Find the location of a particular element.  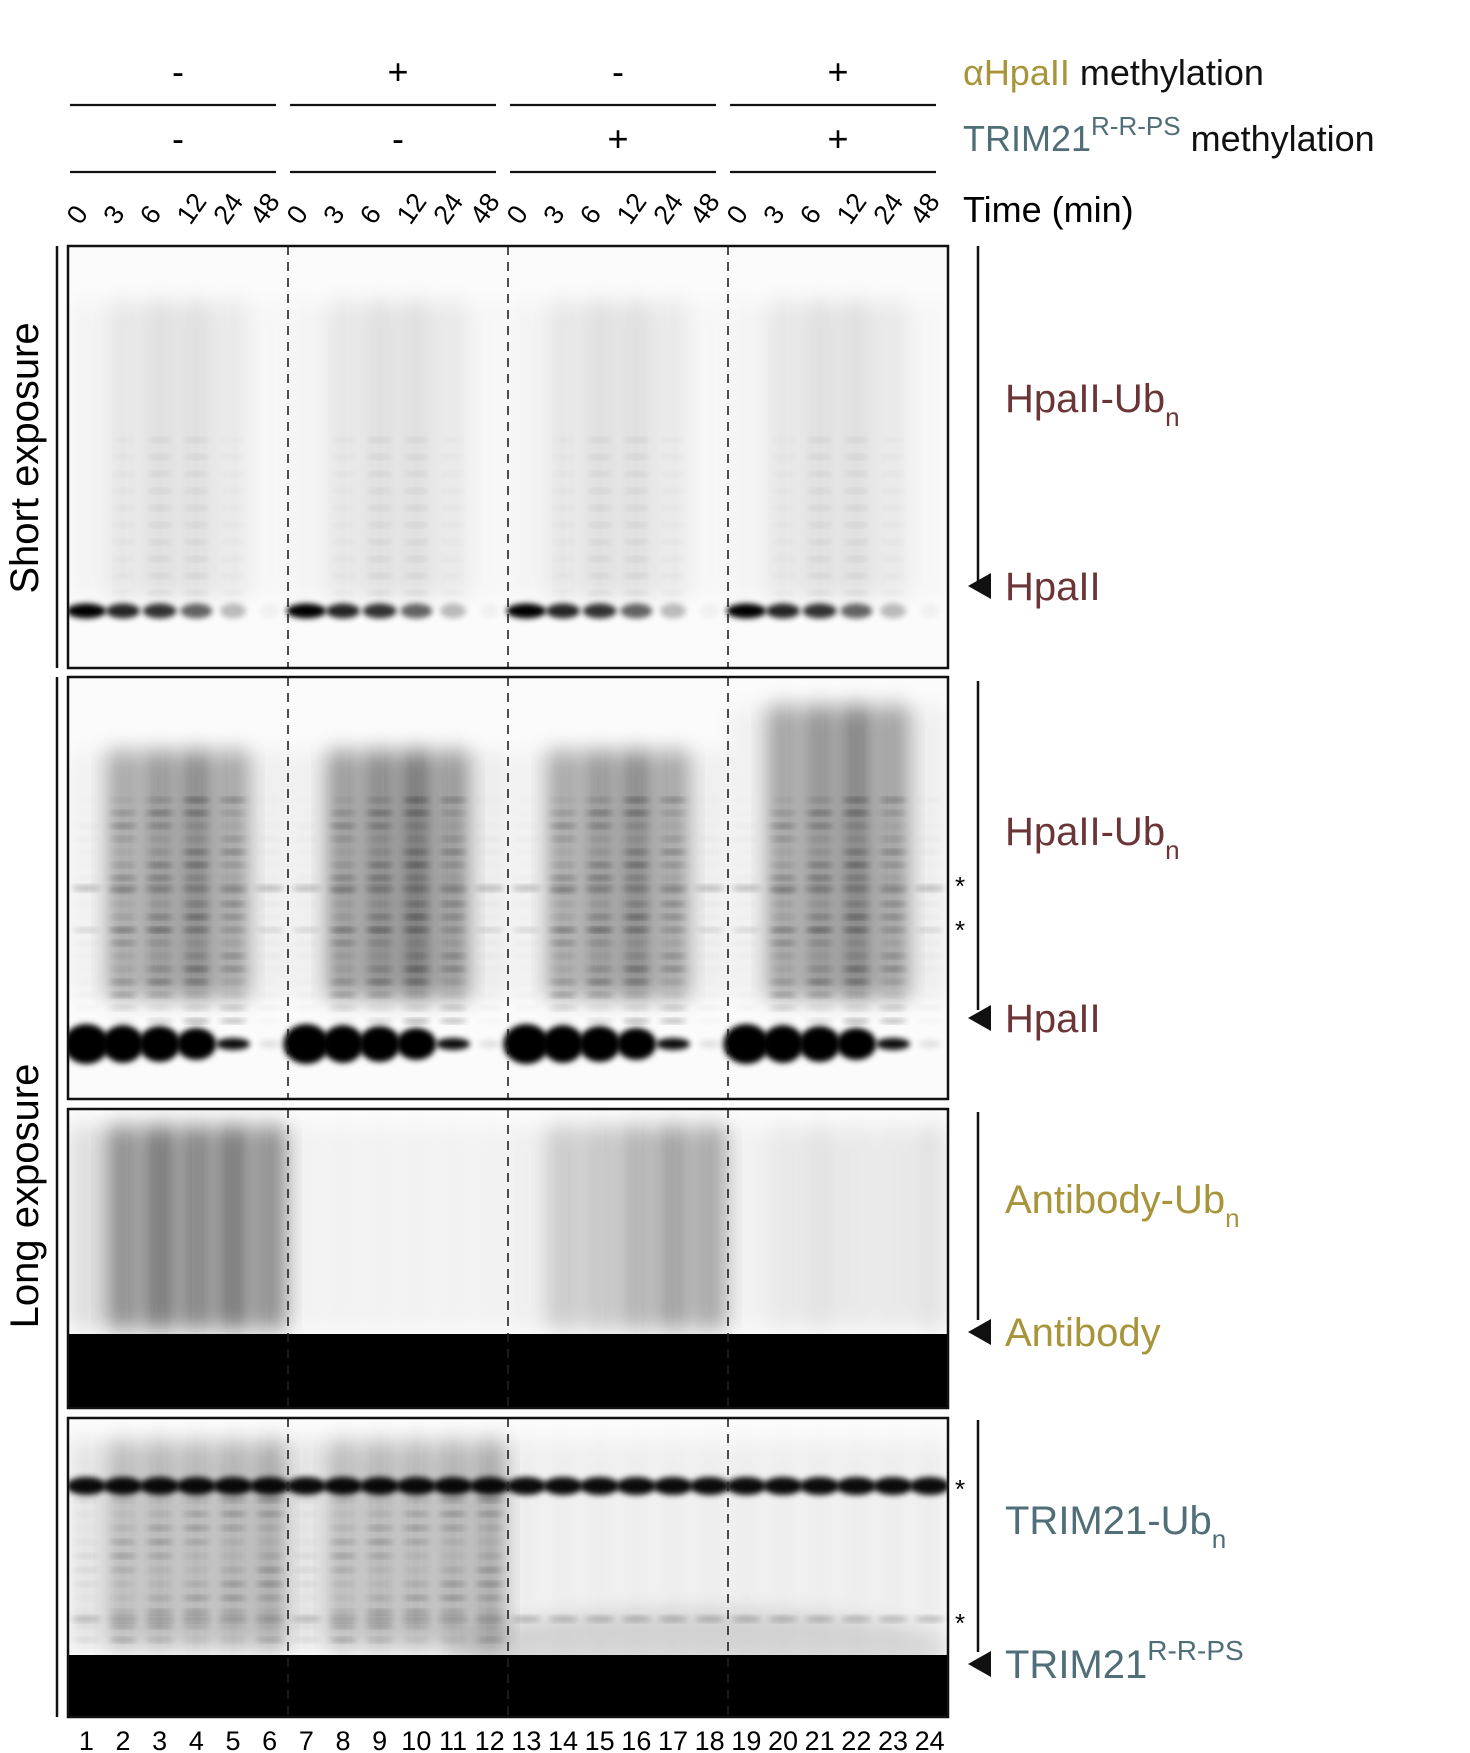

row2-label-superscript: R-R-PS is located at coordinates (1136, 126).